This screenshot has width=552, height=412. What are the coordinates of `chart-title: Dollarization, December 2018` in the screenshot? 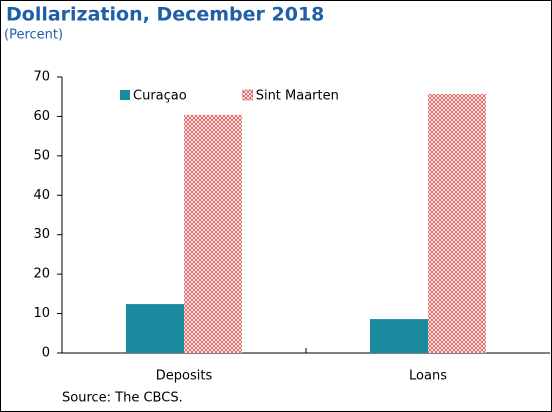 It's located at (165, 15).